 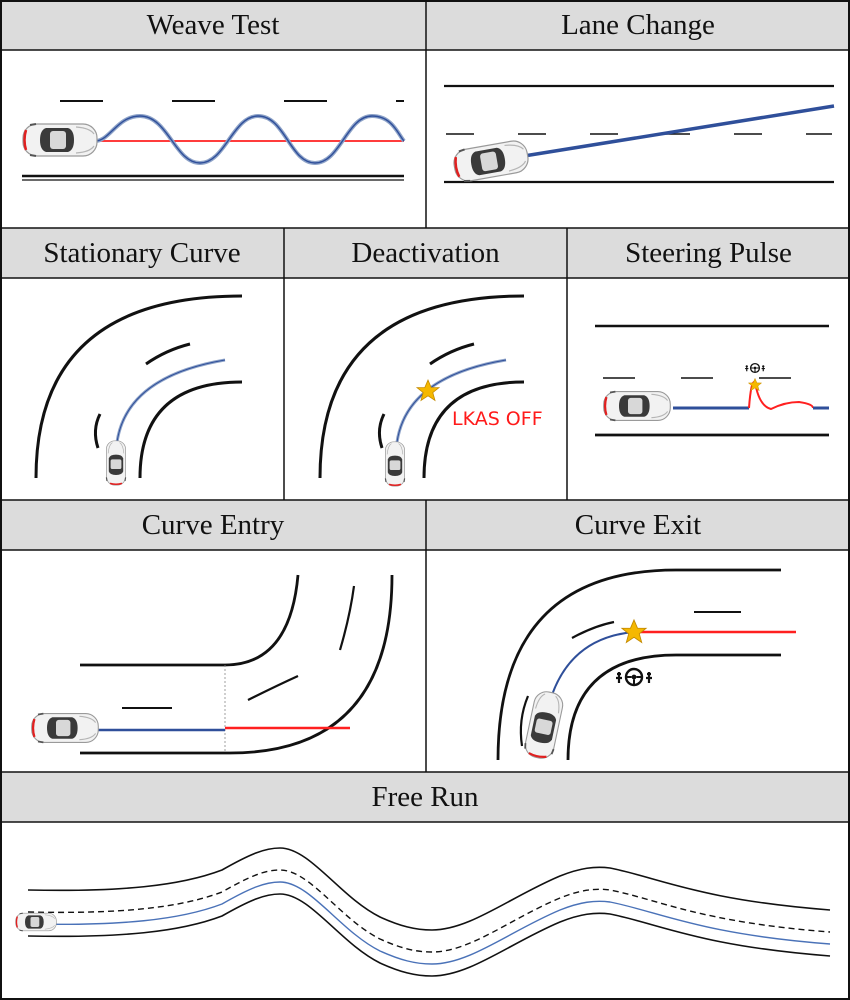 I want to click on deactivation-diagram: LKAS OFF, so click(x=425, y=389).